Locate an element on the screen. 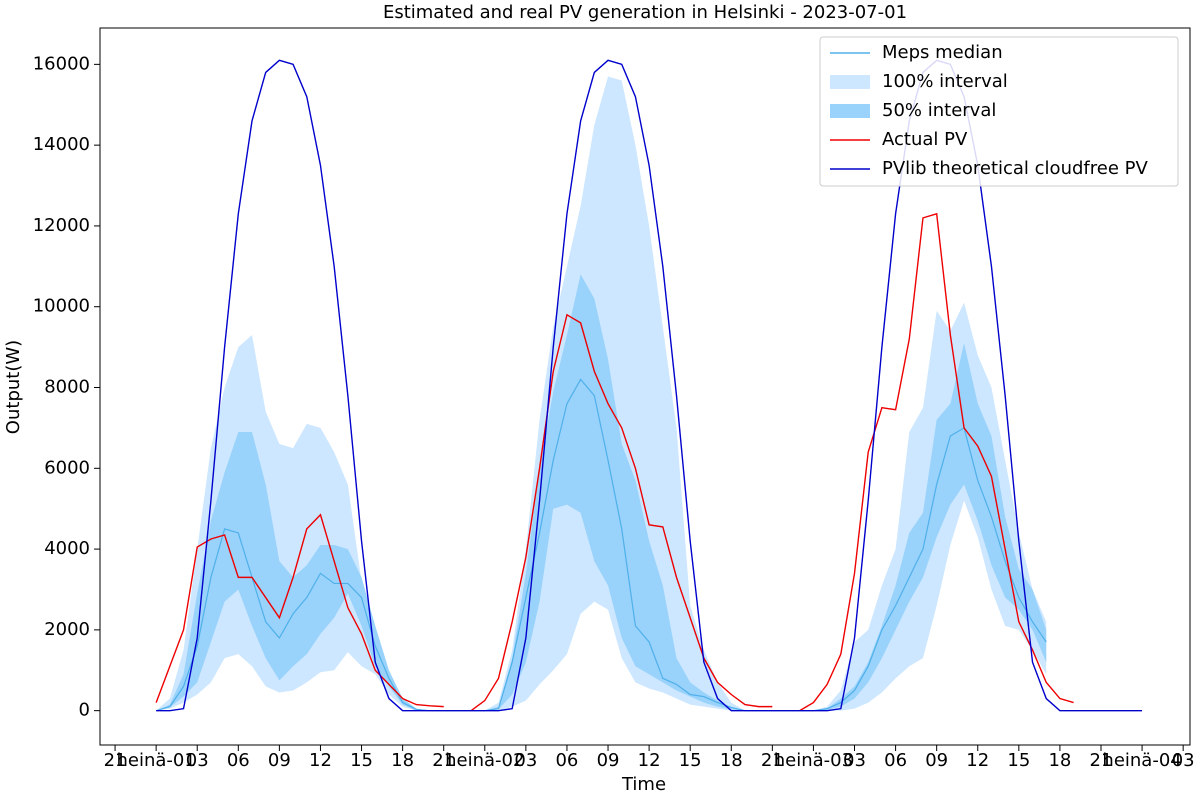 Image resolution: width=1200 pixels, height=804 pixels. y-tick-label: 6000 is located at coordinates (67, 467).